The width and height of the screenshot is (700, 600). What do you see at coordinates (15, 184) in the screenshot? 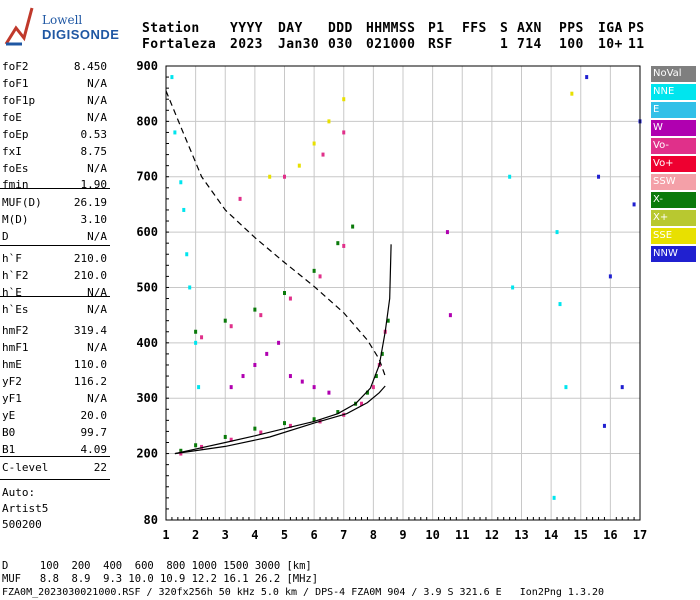
I see `param-name: fmin` at bounding box center [15, 184].